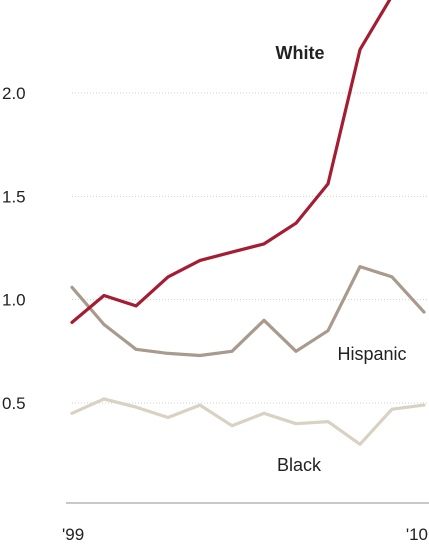 This screenshot has height=545, width=429. Describe the element at coordinates (417, 534) in the screenshot. I see `x-tick-label: '10` at that location.